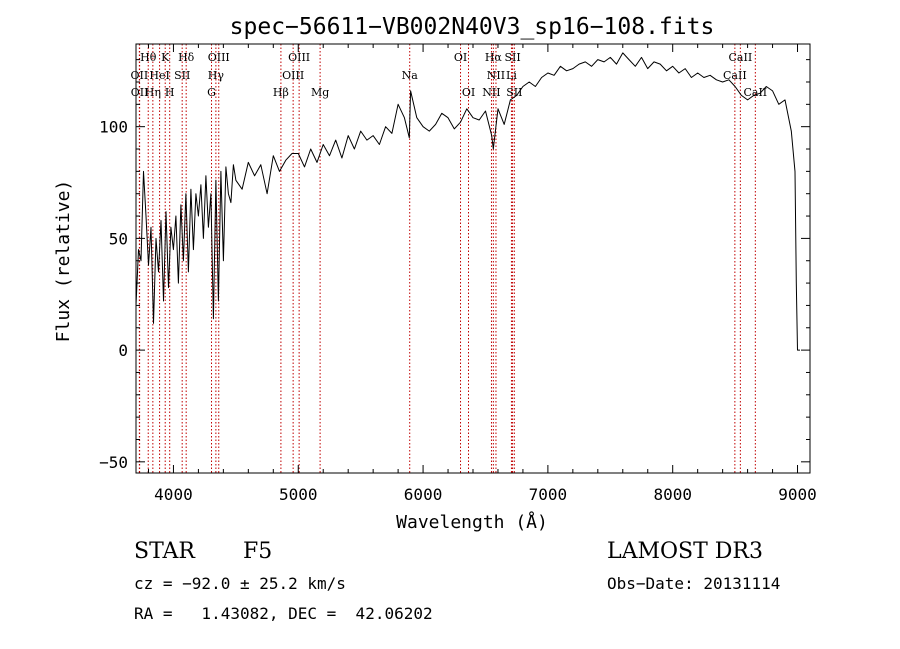 The width and height of the screenshot is (900, 649). What do you see at coordinates (63, 261) in the screenshot?
I see `y-axis-label: Flux (relative)` at bounding box center [63, 261].